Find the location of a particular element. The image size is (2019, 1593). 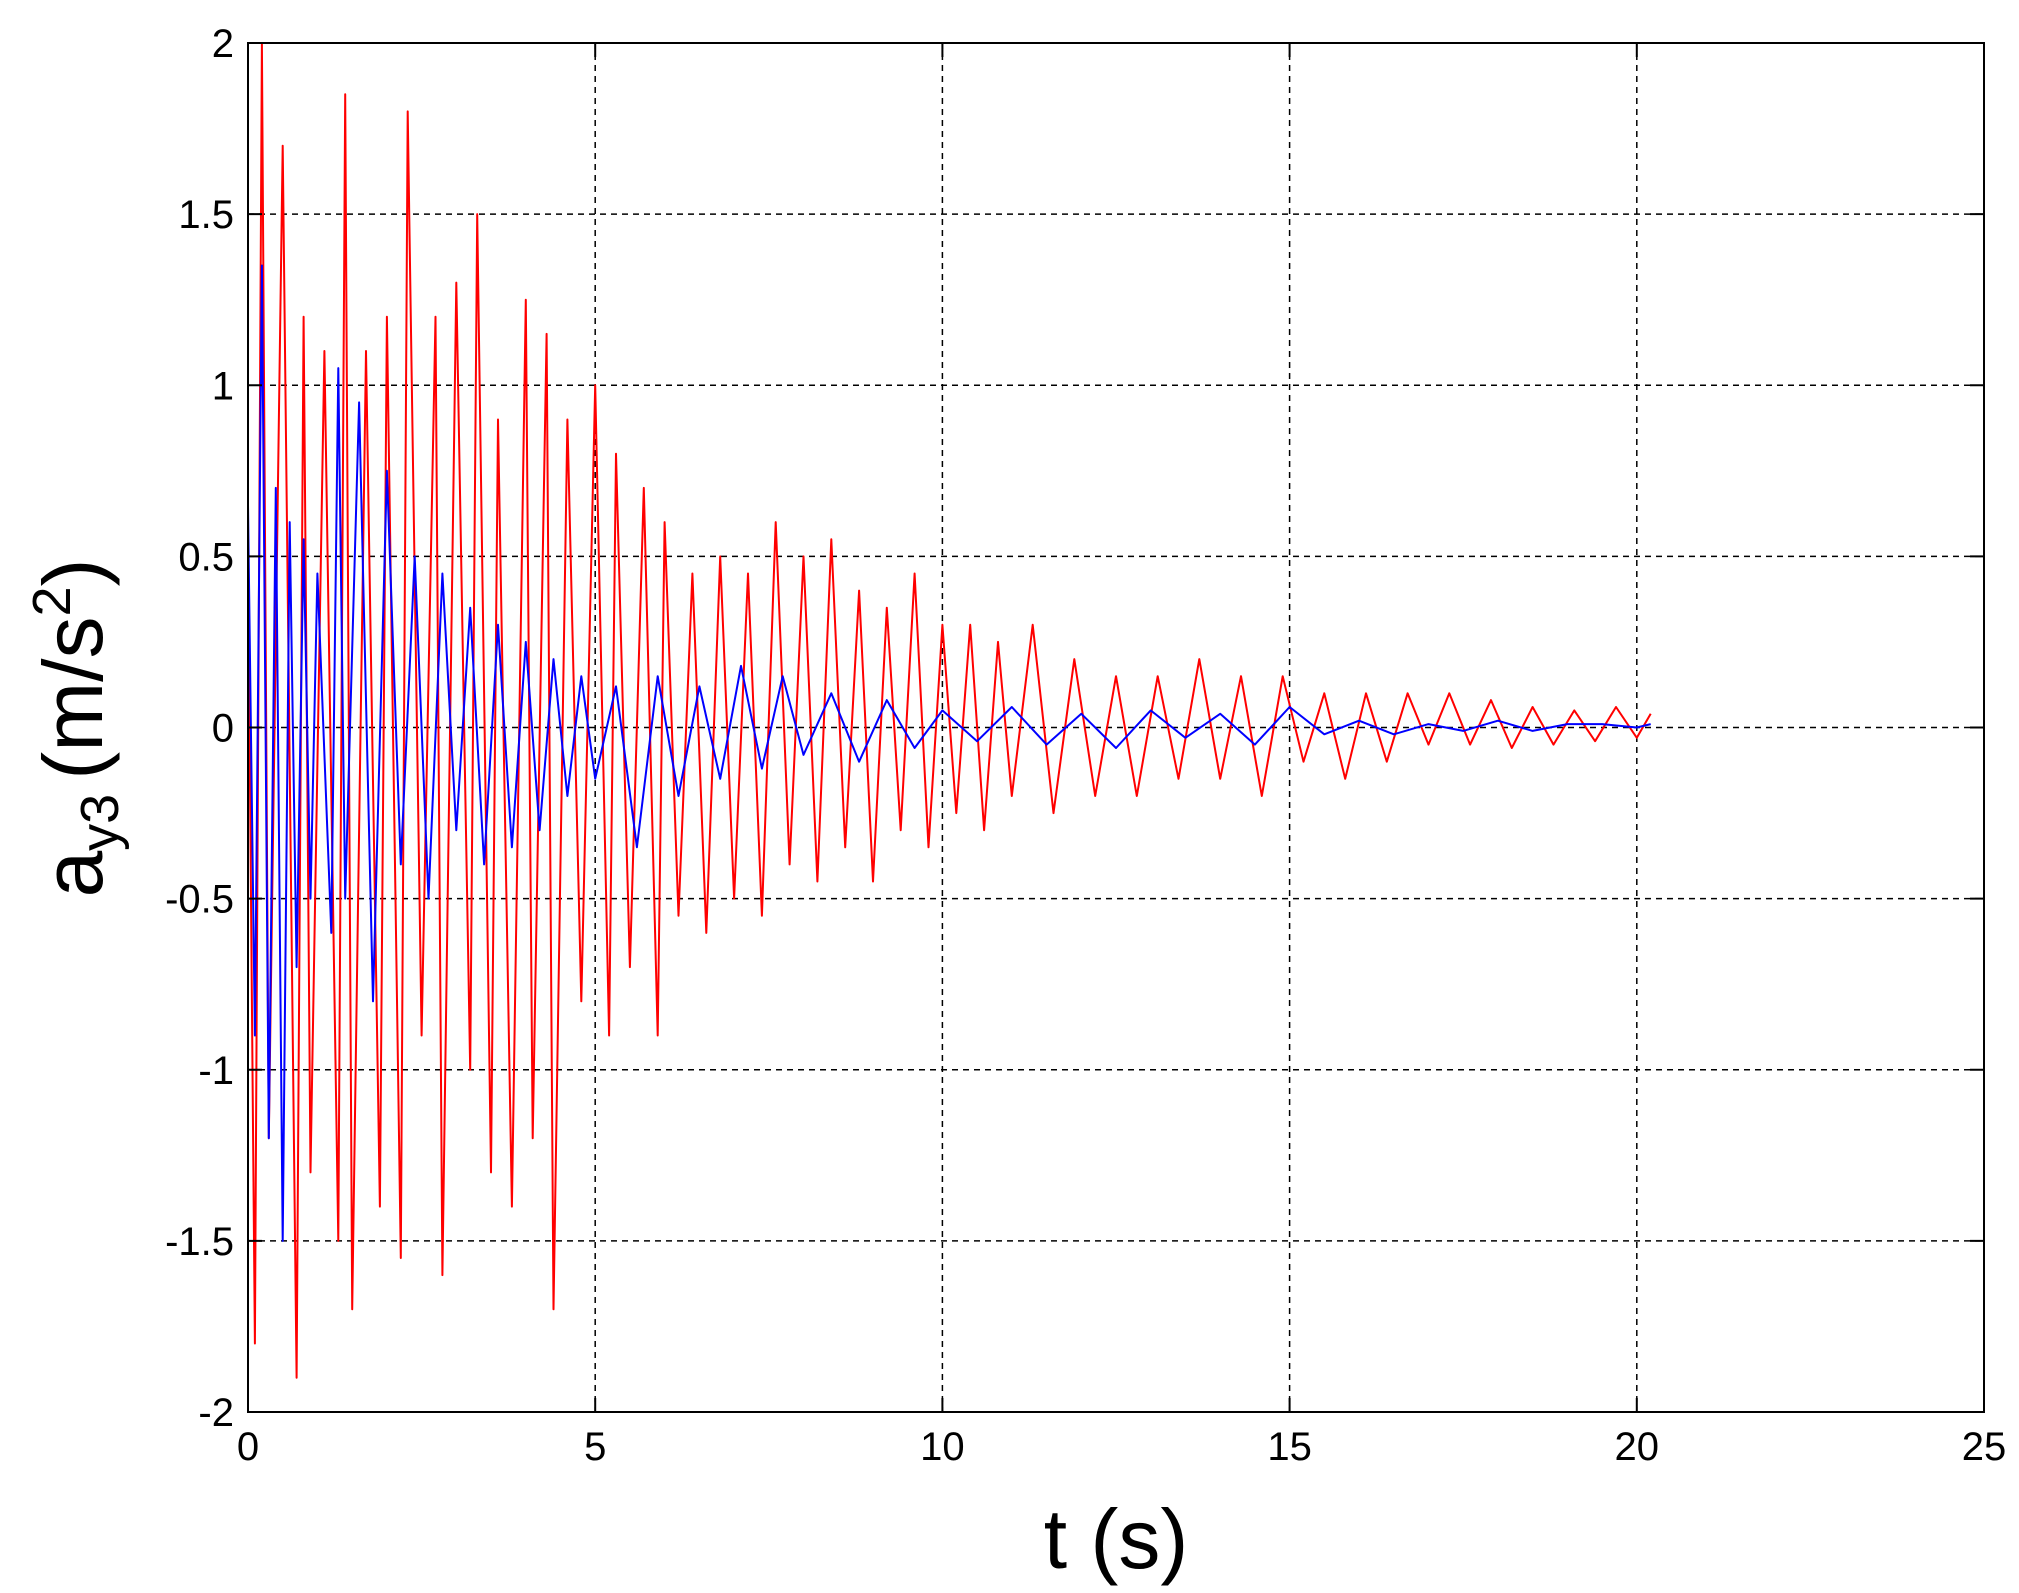

y-axis-title-base: a is located at coordinates (73, 874).